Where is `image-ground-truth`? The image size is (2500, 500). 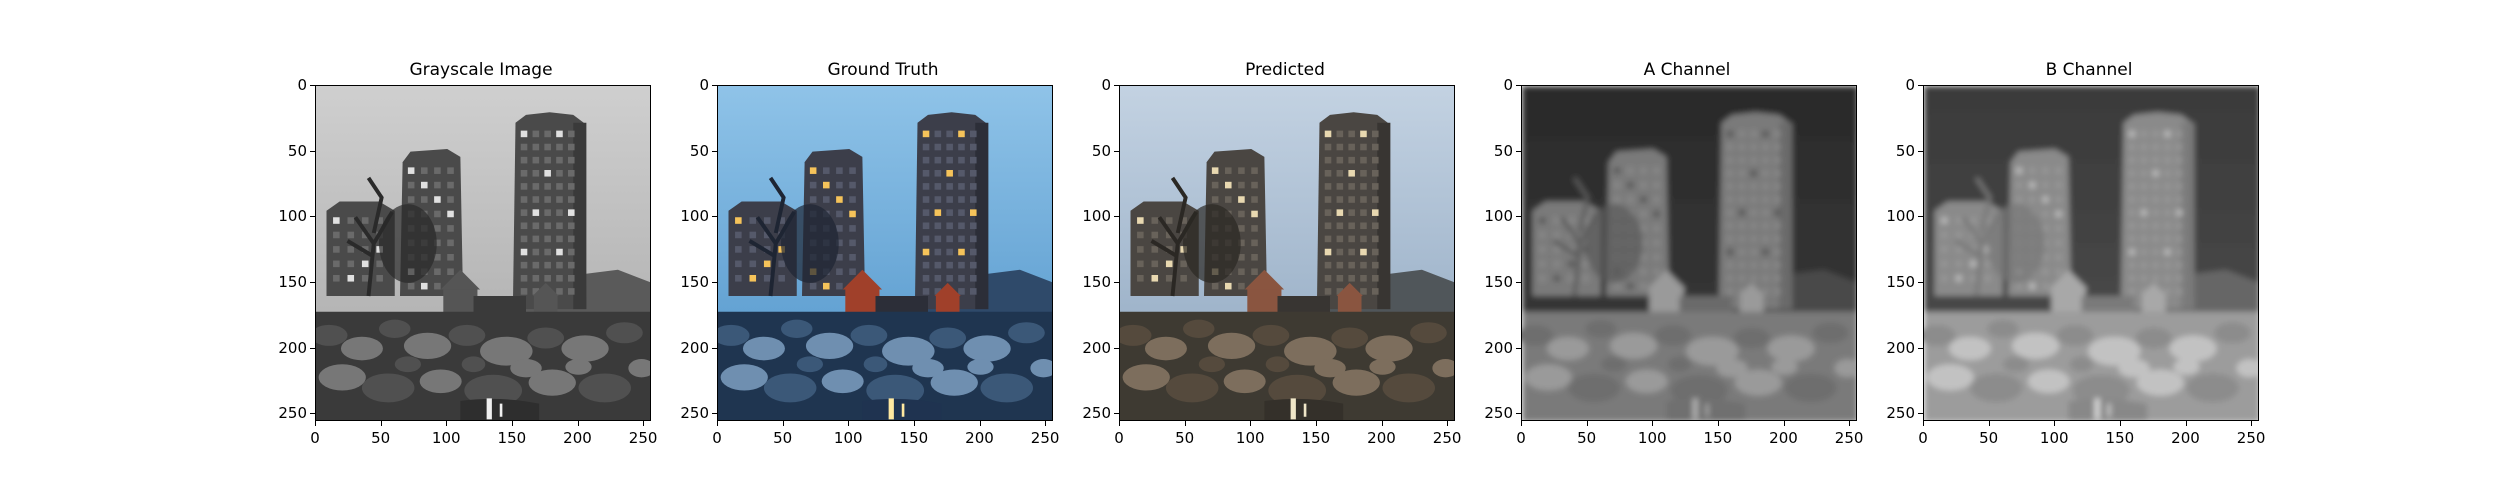
image-ground-truth is located at coordinates (885, 253).